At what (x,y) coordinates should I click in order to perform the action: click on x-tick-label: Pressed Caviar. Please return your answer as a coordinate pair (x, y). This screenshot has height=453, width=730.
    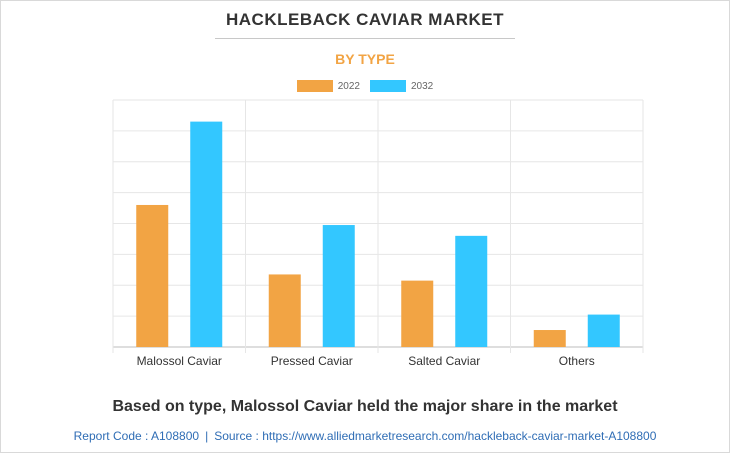
    Looking at the image, I should click on (312, 361).